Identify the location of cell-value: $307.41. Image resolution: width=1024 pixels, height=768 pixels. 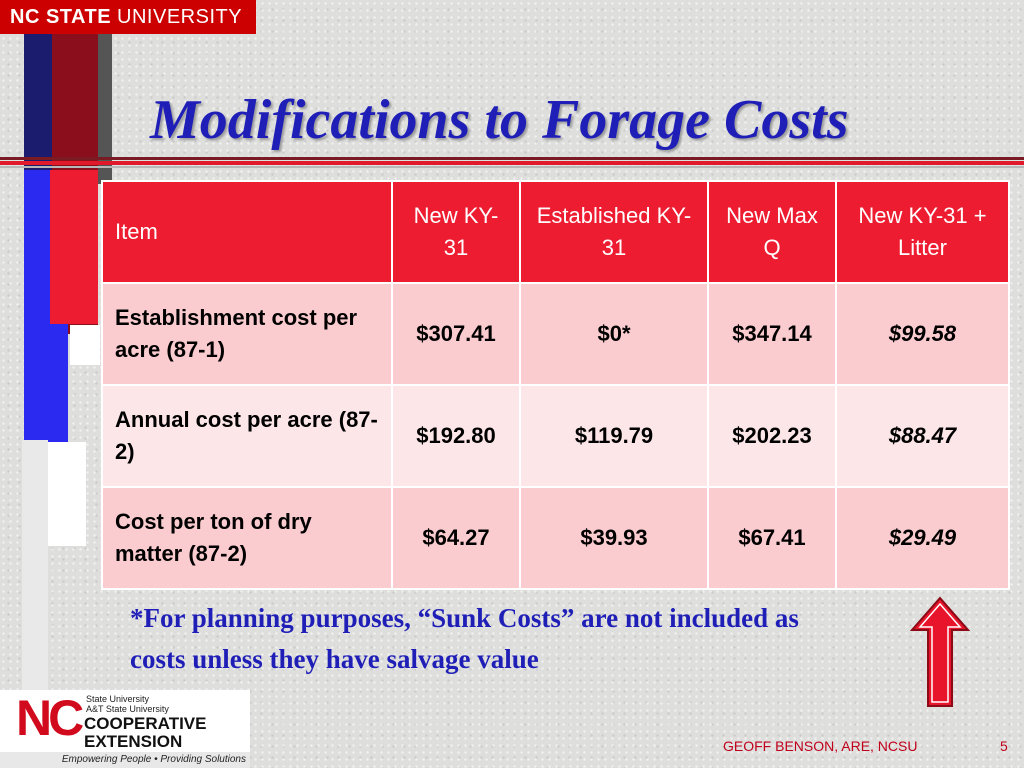
(456, 334).